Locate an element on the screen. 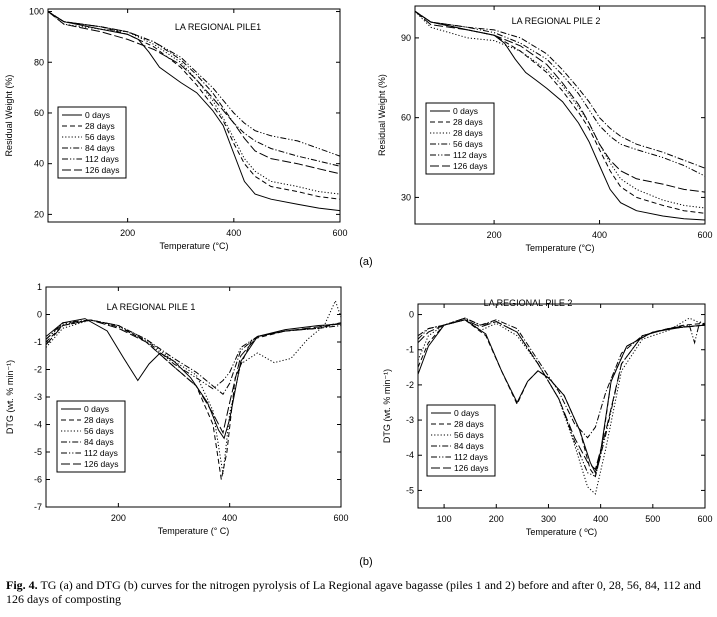 The height and width of the screenshot is (617, 717). panel-label-b: (b) is located at coordinates (365, 562).